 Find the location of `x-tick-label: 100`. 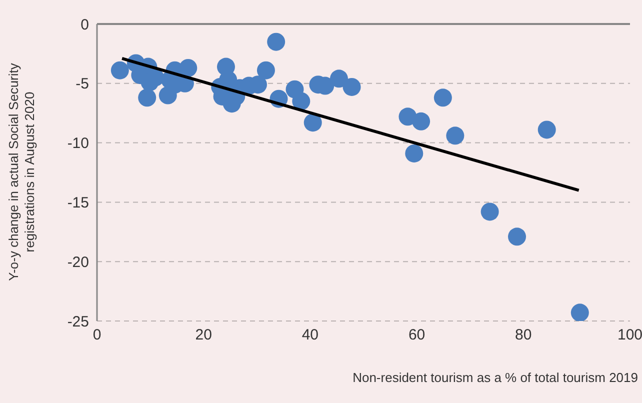

x-tick-label: 100 is located at coordinates (629, 335).